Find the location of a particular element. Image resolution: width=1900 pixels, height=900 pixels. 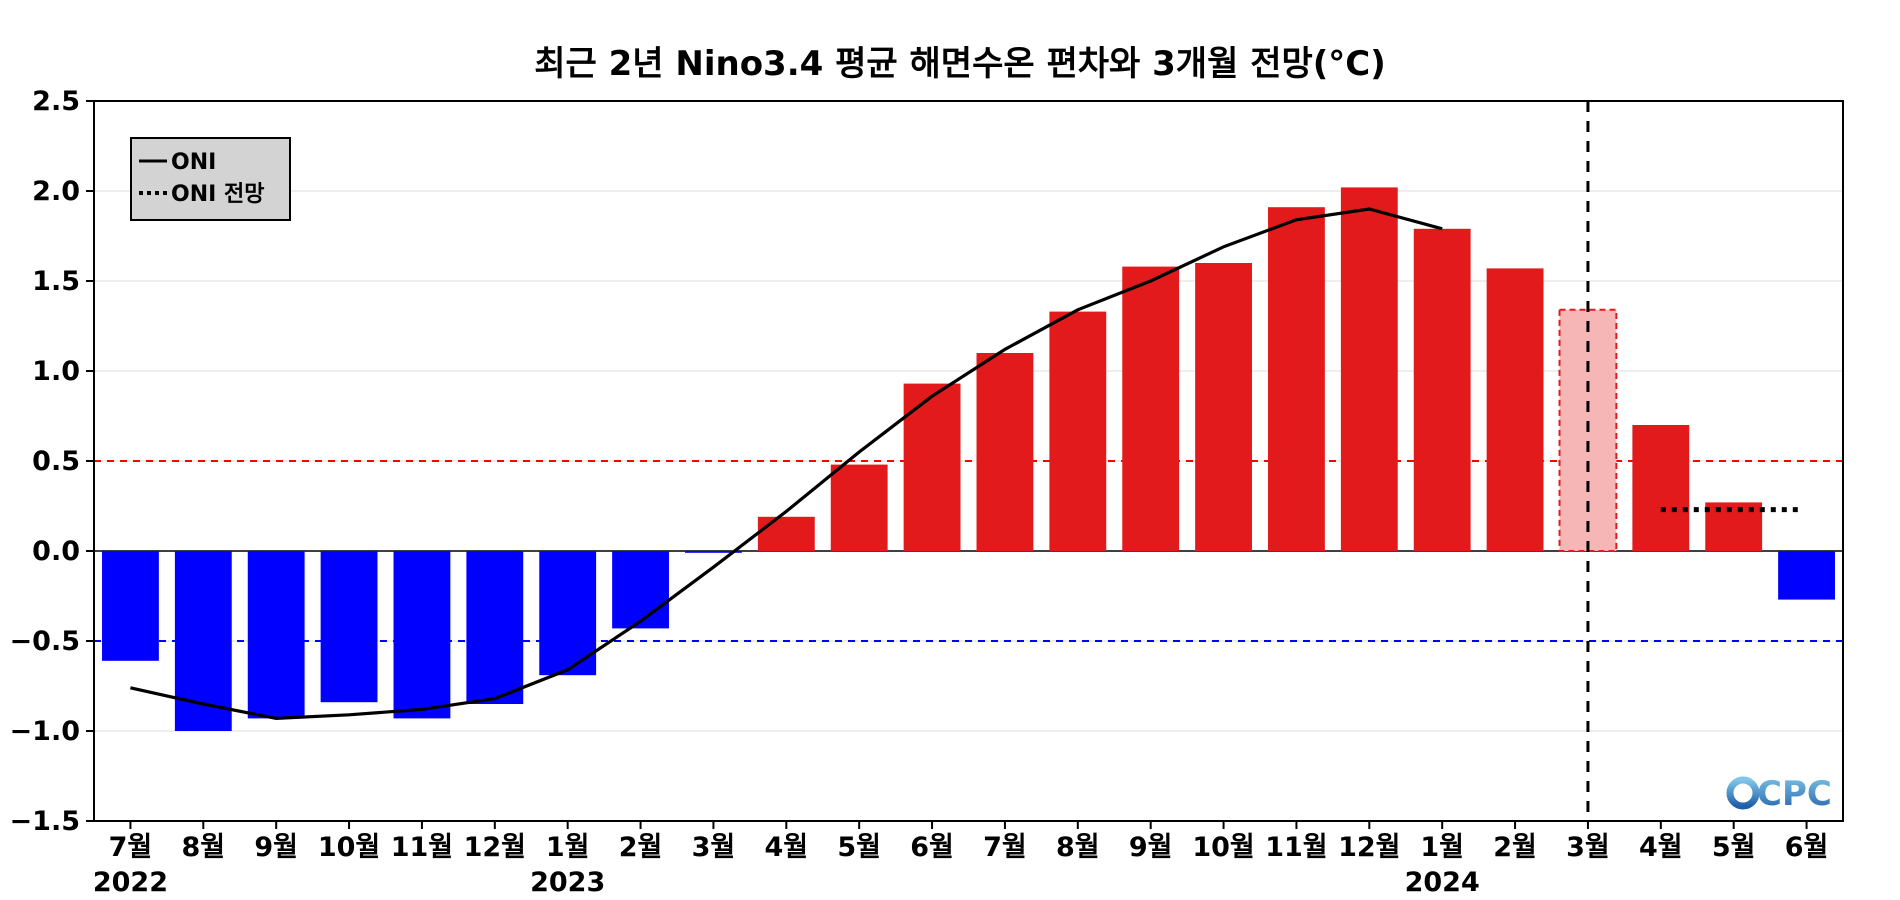

y-tick-label: −0.5 is located at coordinates (45, 641).